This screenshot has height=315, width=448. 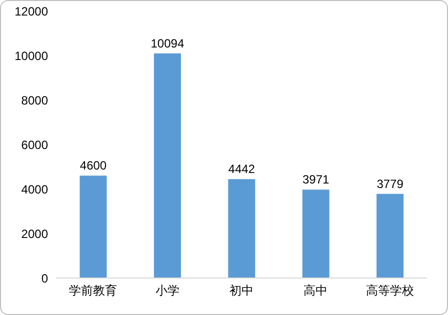 What do you see at coordinates (31, 11) in the screenshot?
I see `y-tick-label: 12000` at bounding box center [31, 11].